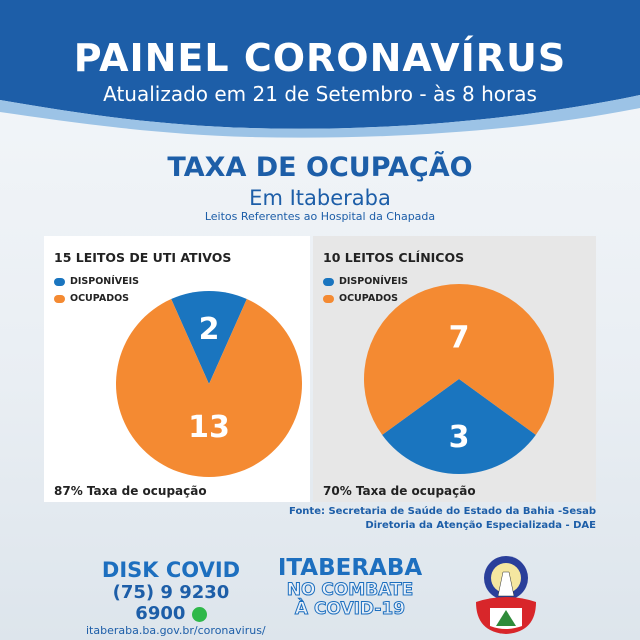 This screenshot has width=640, height=640. I want to click on section-note: Leitos Referentes ao Hospital da Chapada, so click(320, 216).